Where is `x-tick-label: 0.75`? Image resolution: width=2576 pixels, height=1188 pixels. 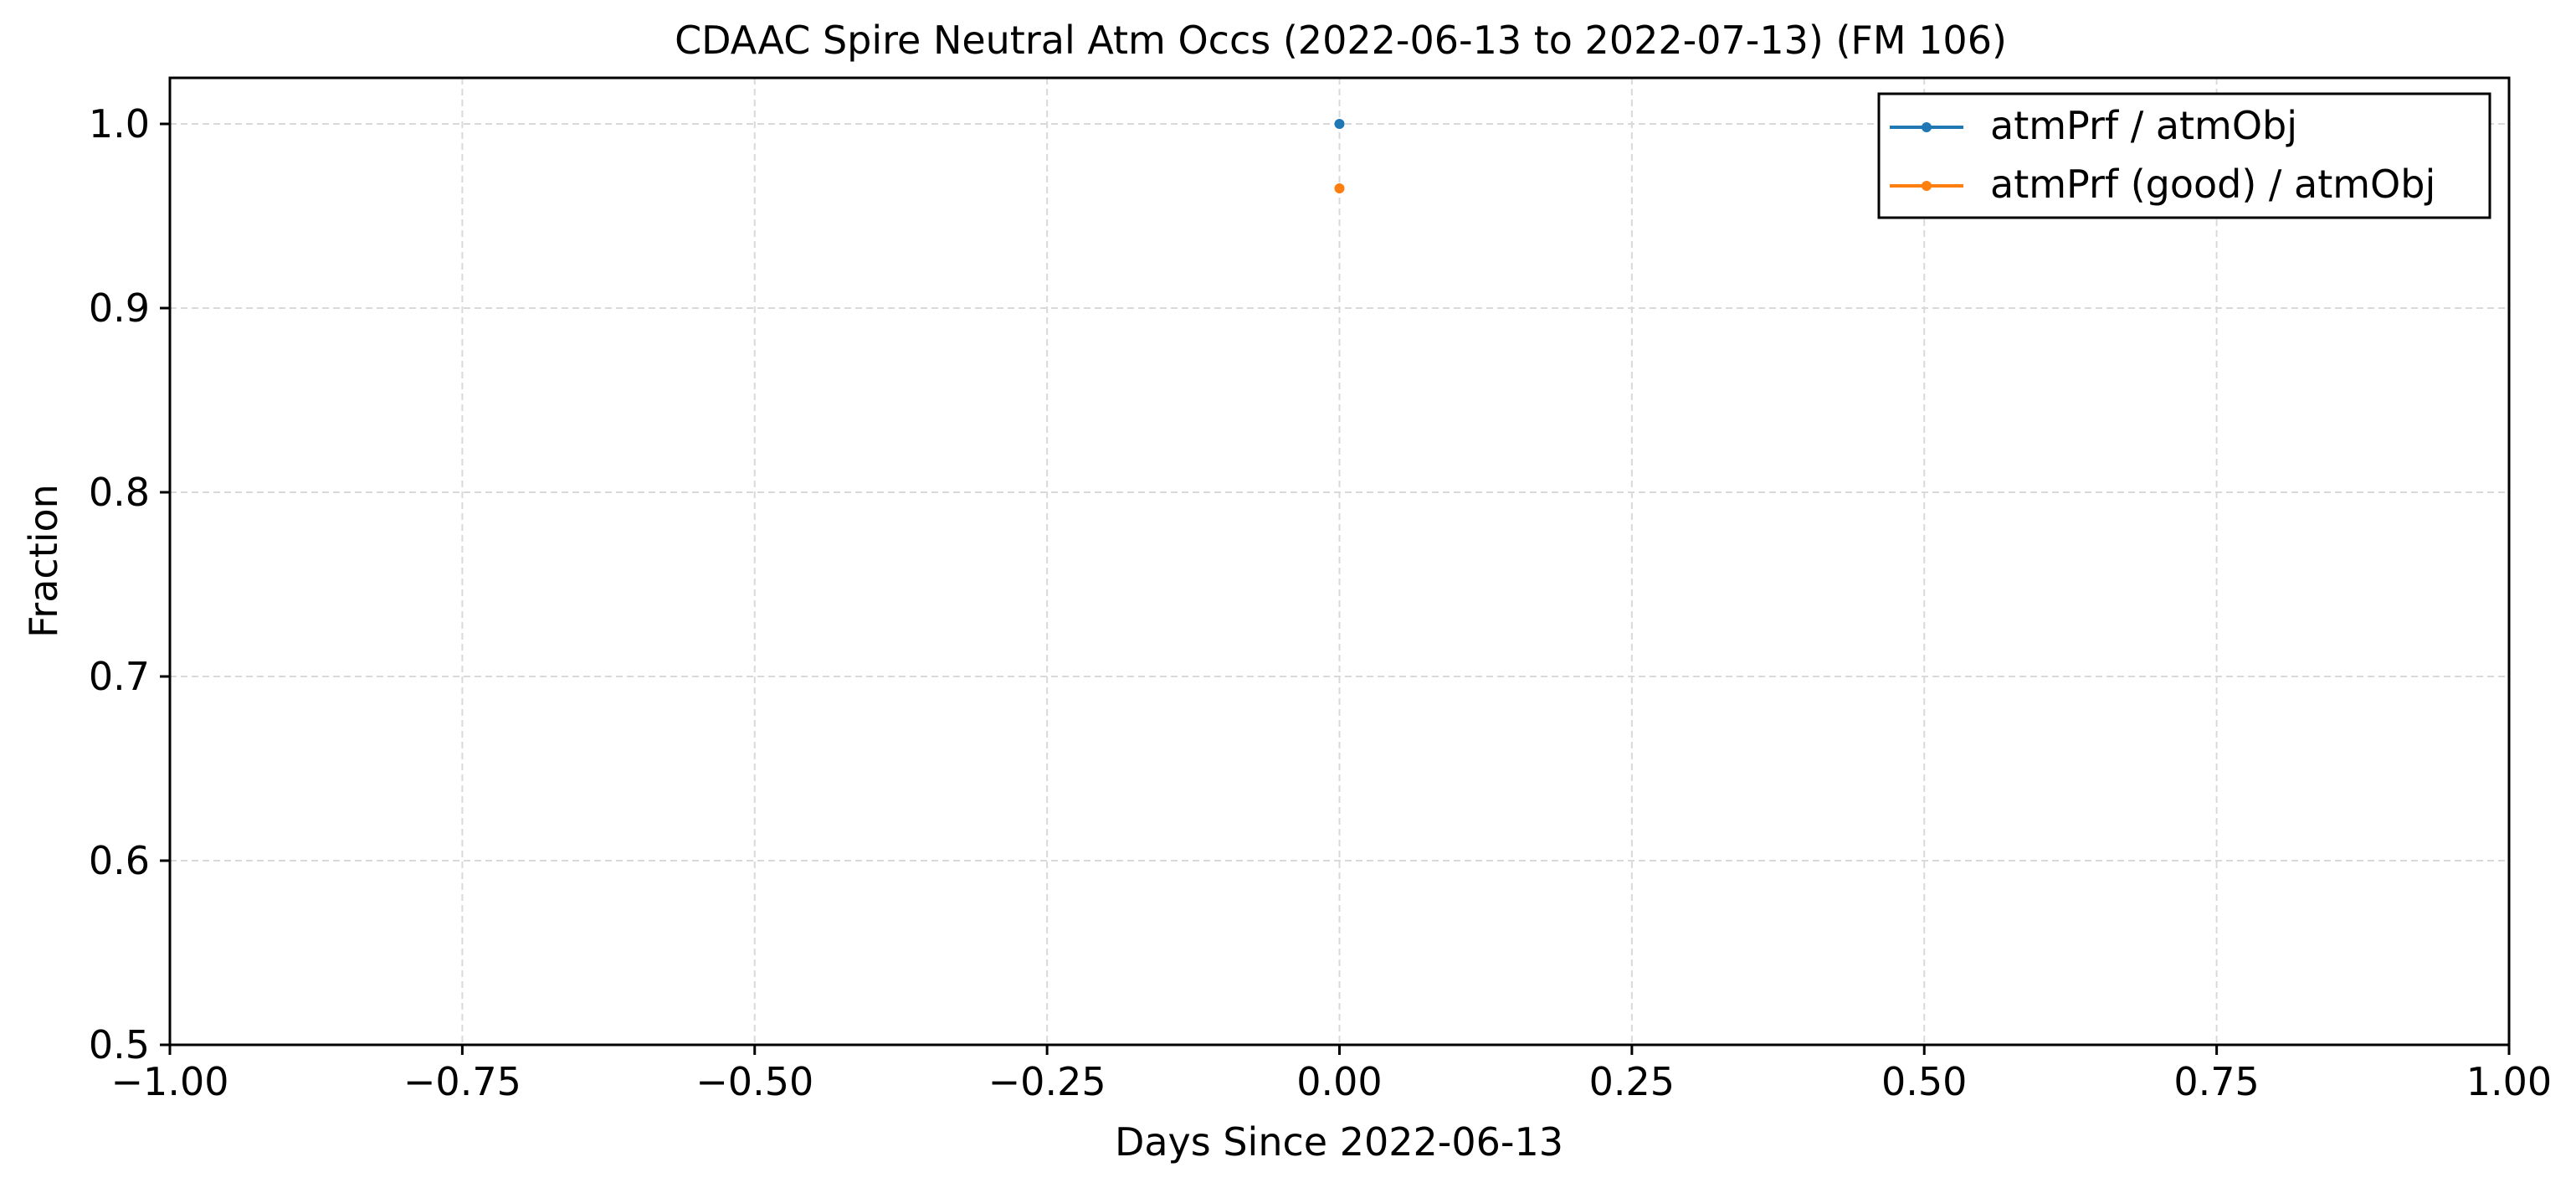 x-tick-label: 0.75 is located at coordinates (2216, 1082).